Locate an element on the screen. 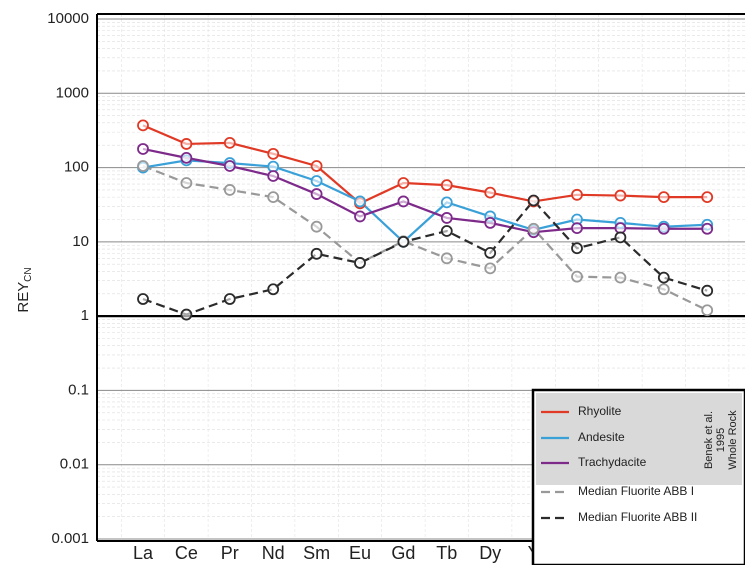 Image resolution: width=745 pixels, height=570 pixels. legend-note: Benek et al. is located at coordinates (709, 440).